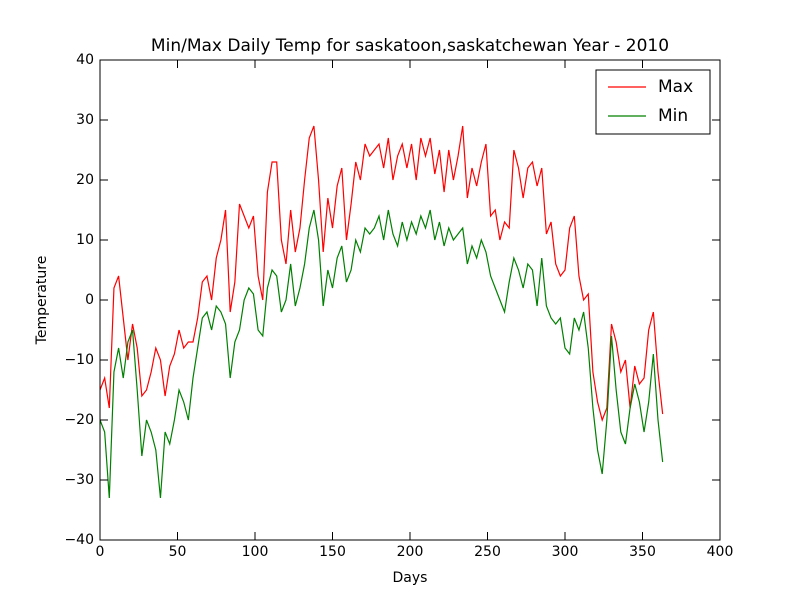 This screenshot has width=800, height=600. I want to click on x-tick-label: 50, so click(178, 552).